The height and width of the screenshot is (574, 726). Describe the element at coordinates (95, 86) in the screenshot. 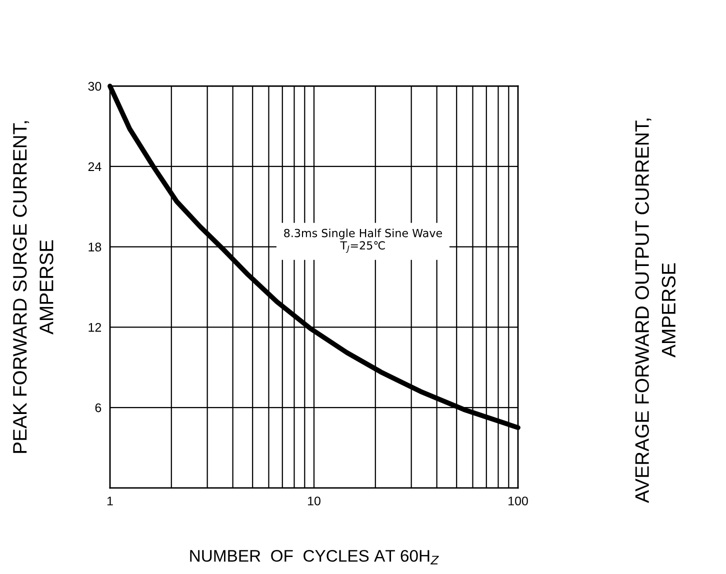

I see `y-tick-label: 30` at that location.